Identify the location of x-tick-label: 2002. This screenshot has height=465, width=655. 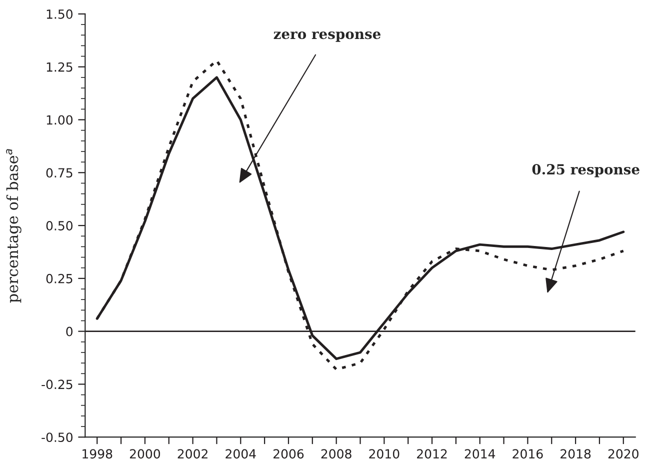
(193, 454).